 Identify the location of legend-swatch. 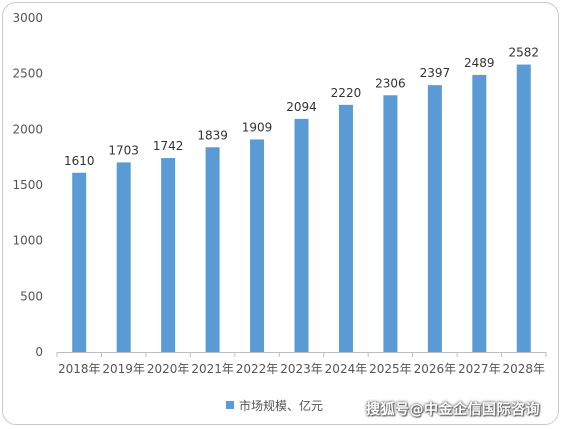
(230, 405).